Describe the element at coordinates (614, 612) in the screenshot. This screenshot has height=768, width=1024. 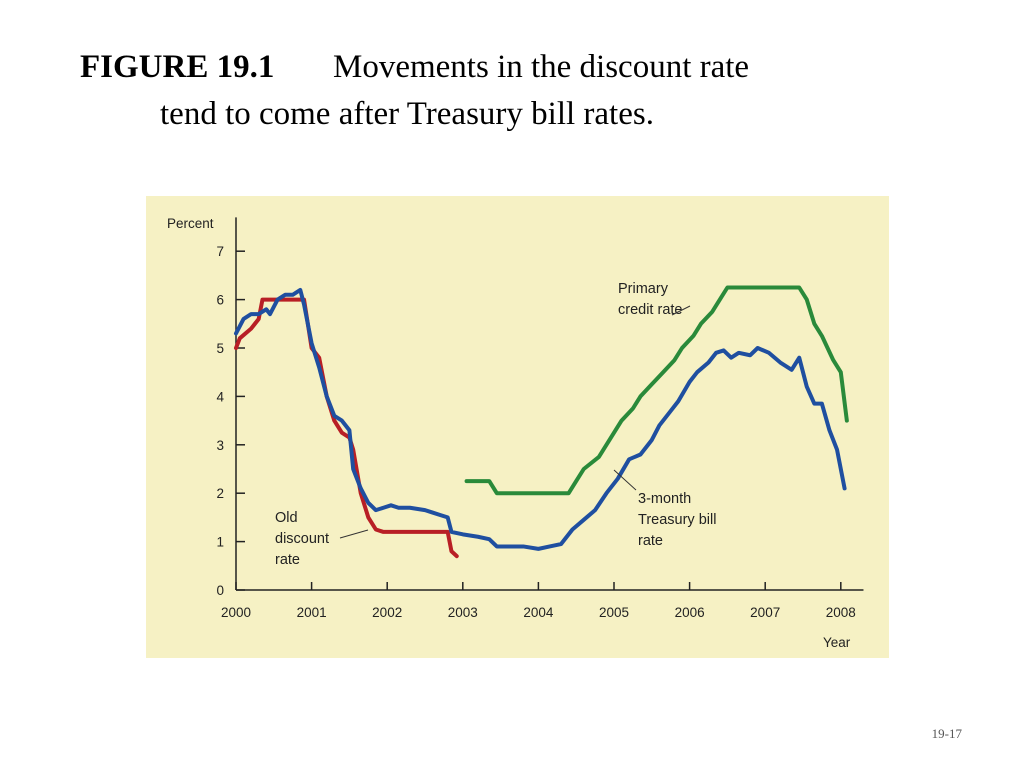
I see `x-tick-label: 2005` at that location.